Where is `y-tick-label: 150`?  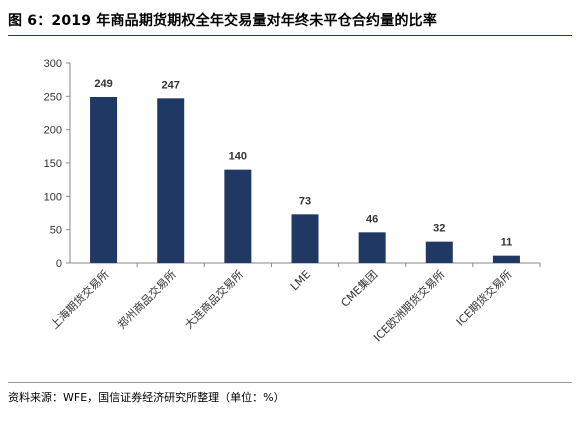 y-tick-label: 150 is located at coordinates (53, 164).